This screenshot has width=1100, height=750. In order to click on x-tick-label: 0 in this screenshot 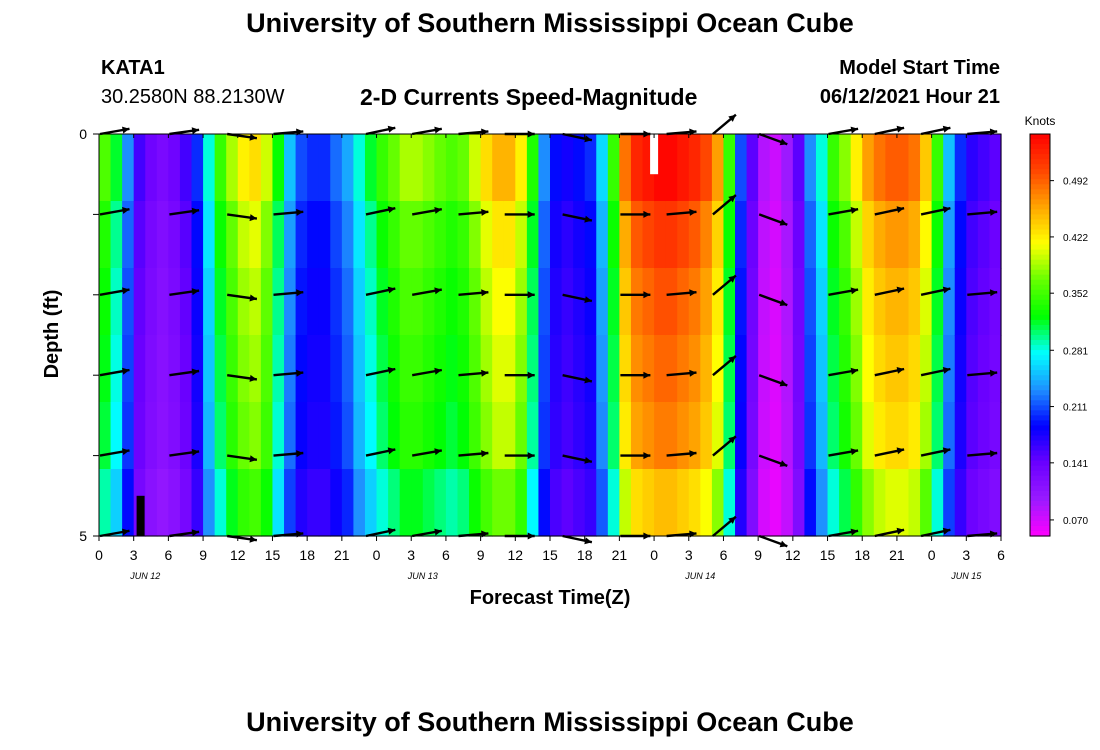, I will do `click(99, 555)`.